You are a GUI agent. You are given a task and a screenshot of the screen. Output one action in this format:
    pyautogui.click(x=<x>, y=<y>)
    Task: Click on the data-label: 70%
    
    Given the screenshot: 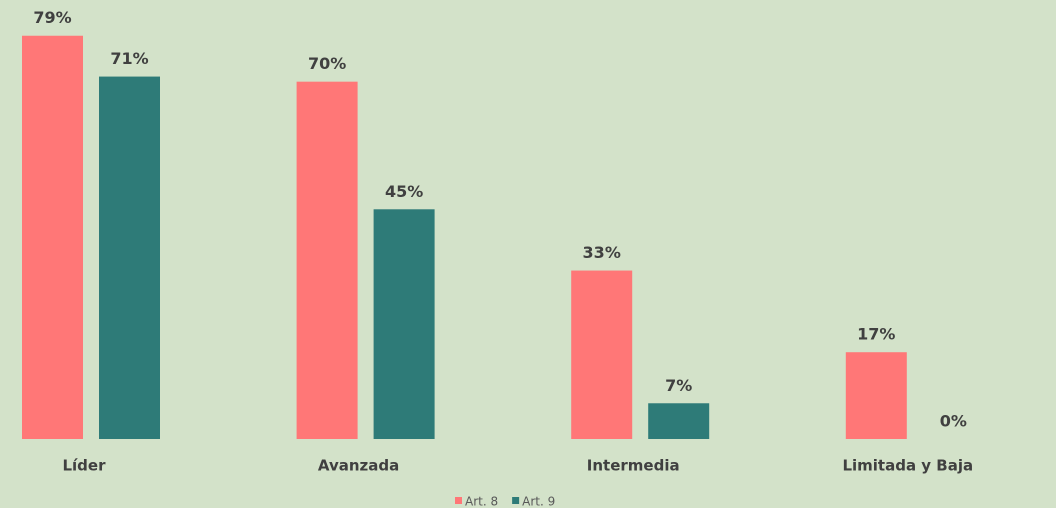 What is the action you would take?
    pyautogui.click(x=327, y=63)
    